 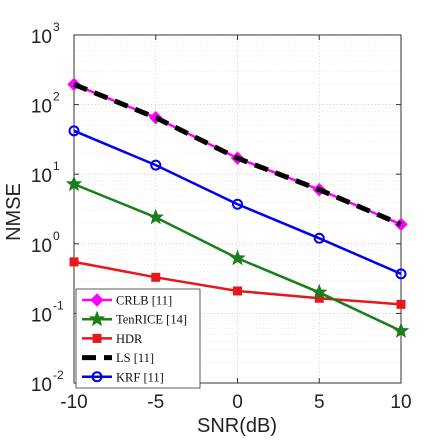 What do you see at coordinates (129, 339) in the screenshot?
I see `legend-label-hdr: HDR` at bounding box center [129, 339].